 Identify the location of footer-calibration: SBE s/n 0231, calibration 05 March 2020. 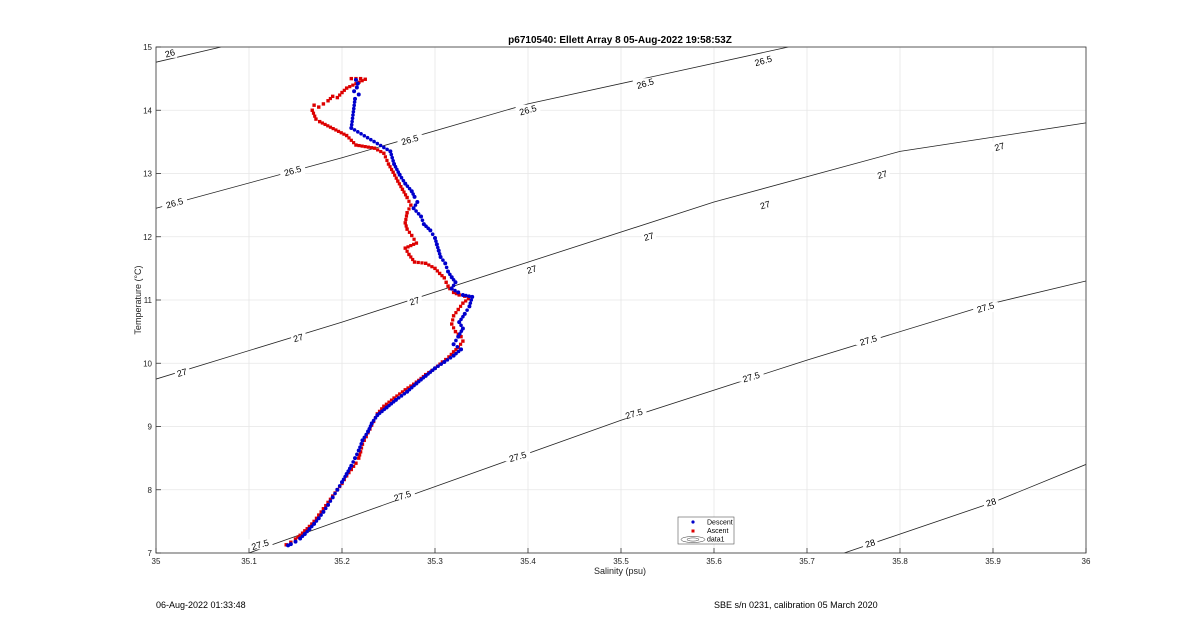
(796, 605).